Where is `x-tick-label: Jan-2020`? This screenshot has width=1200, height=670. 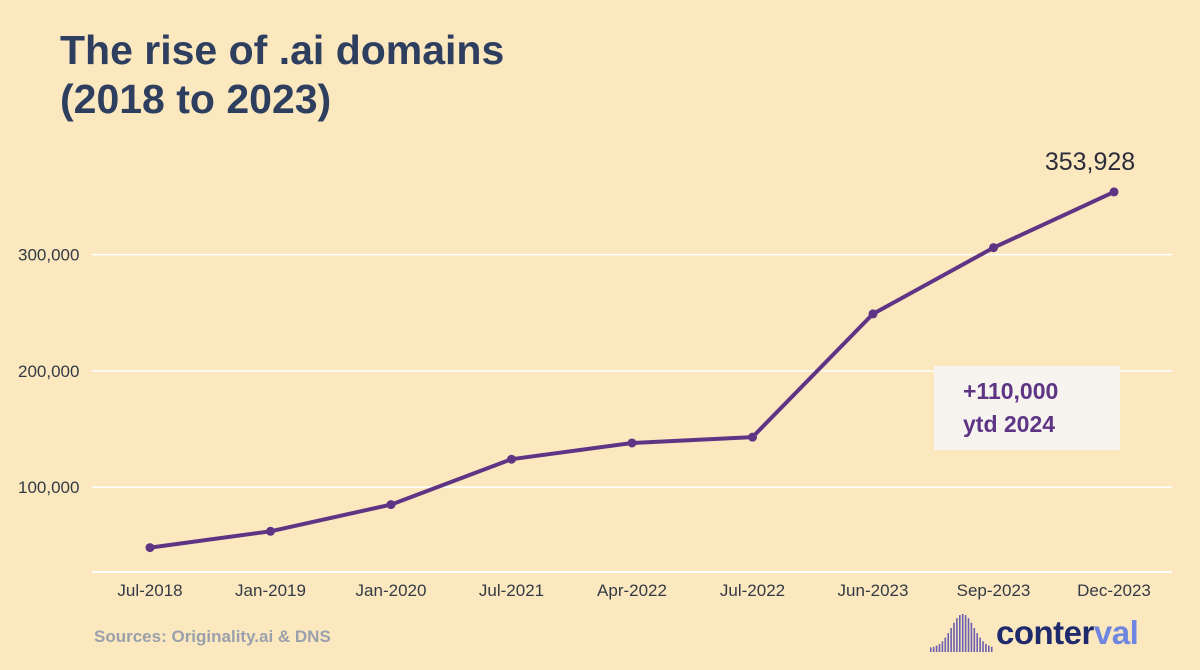 x-tick-label: Jan-2020 is located at coordinates (391, 590).